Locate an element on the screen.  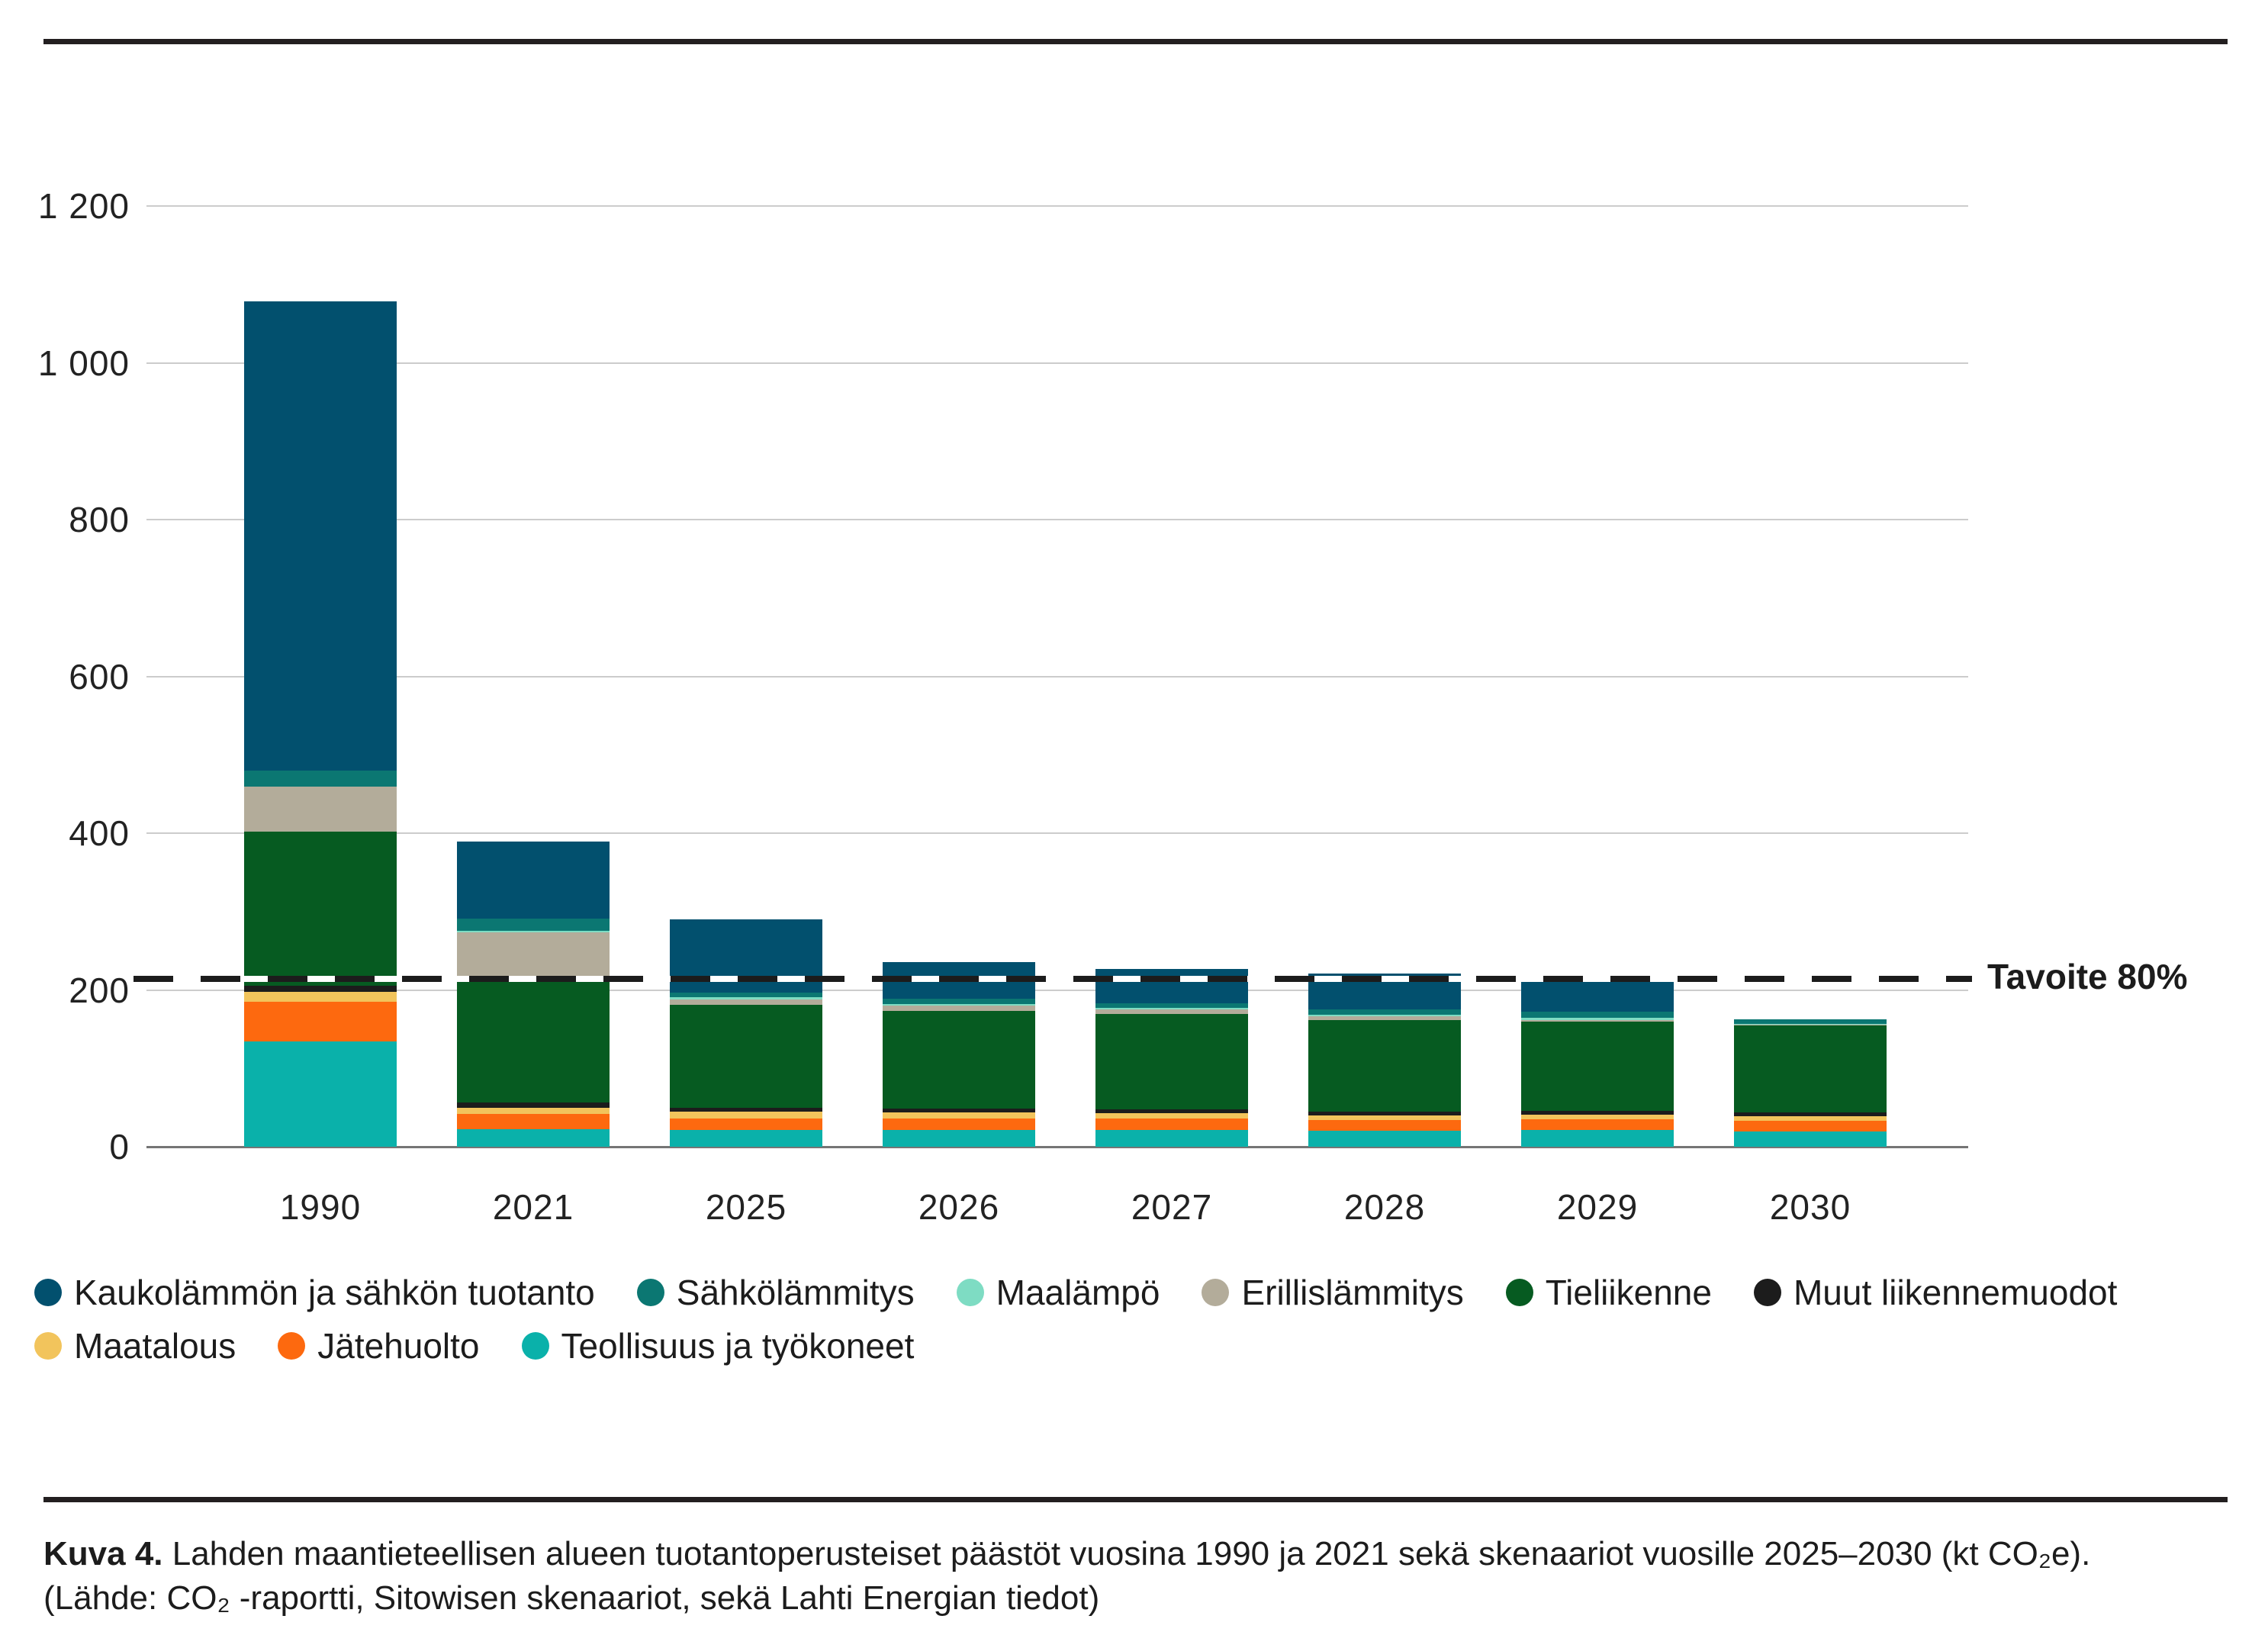
x-tick-label: 2021 is located at coordinates (533, 1207).